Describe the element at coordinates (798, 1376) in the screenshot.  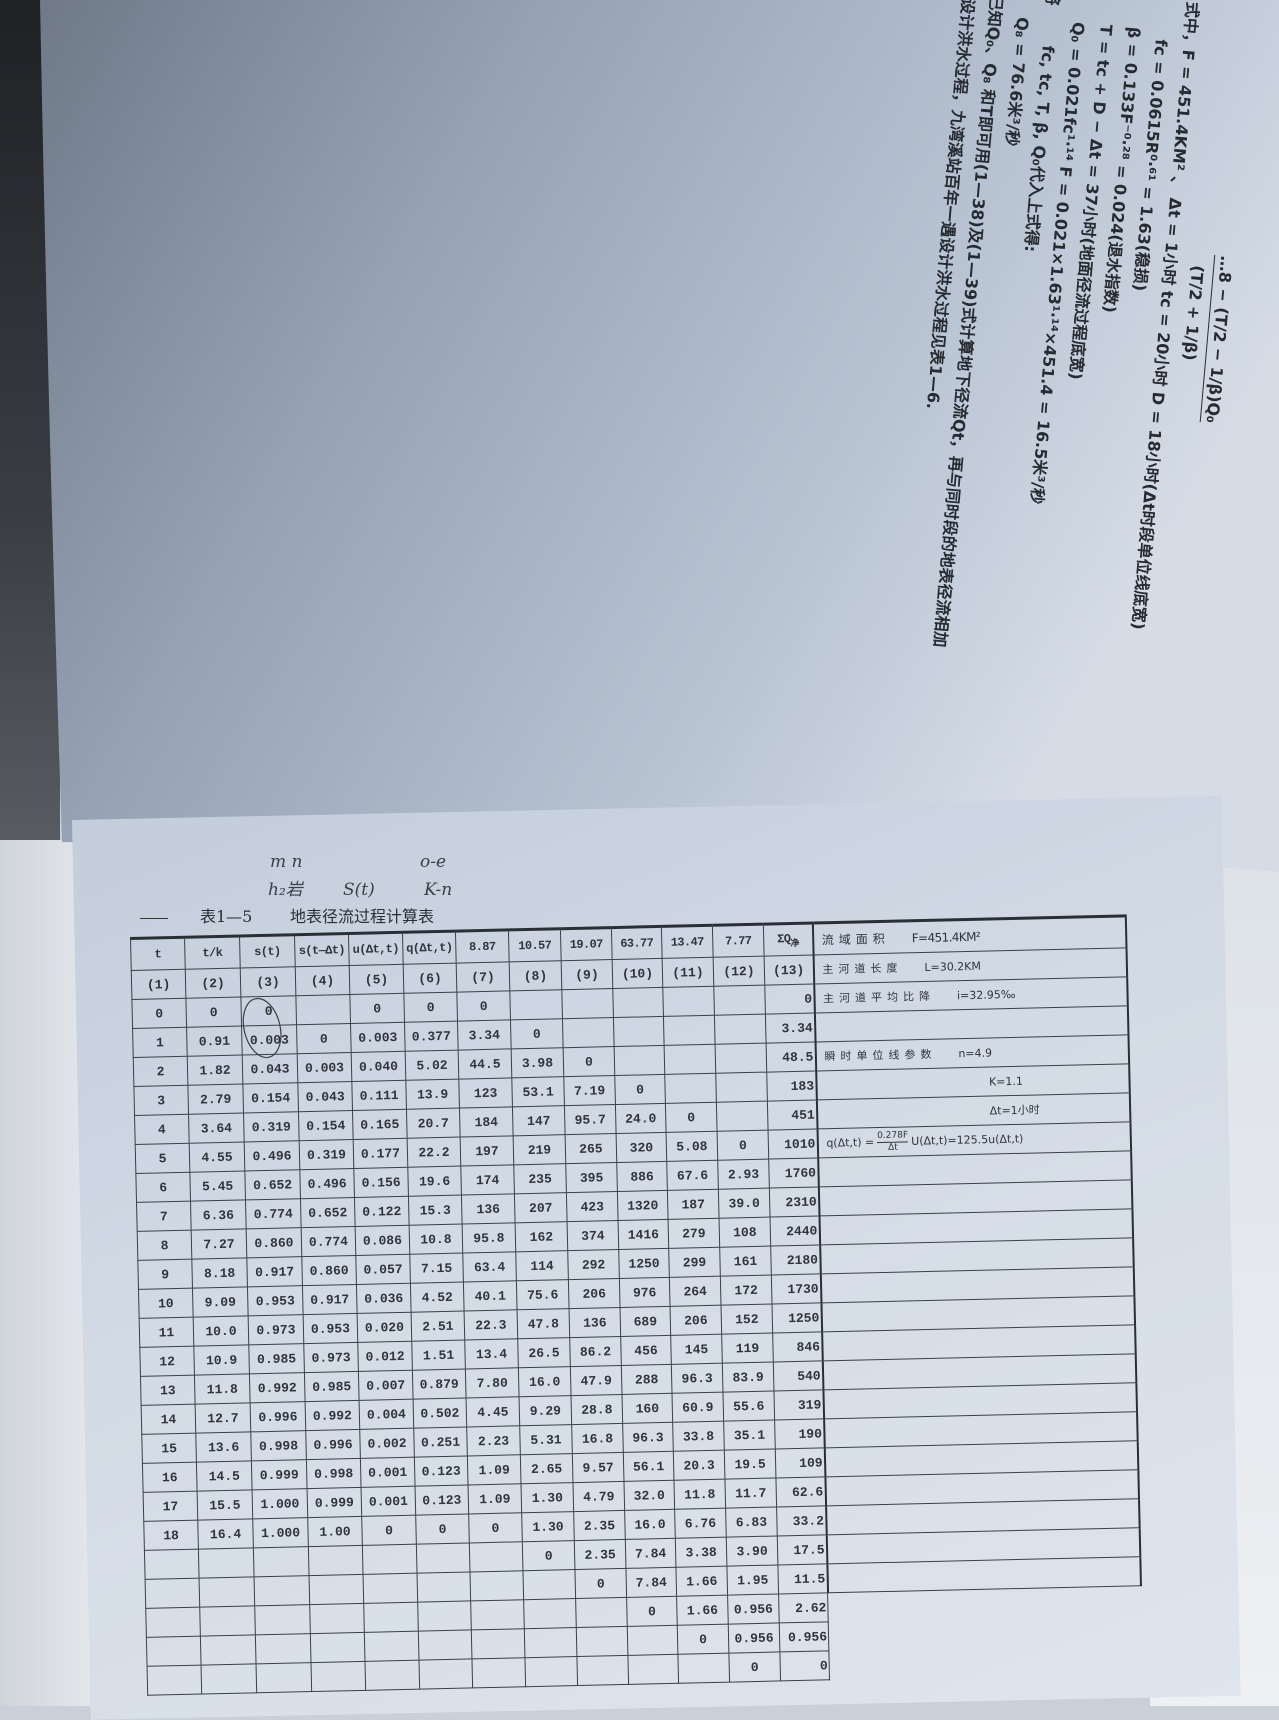
I see `table-cell: 540` at that location.